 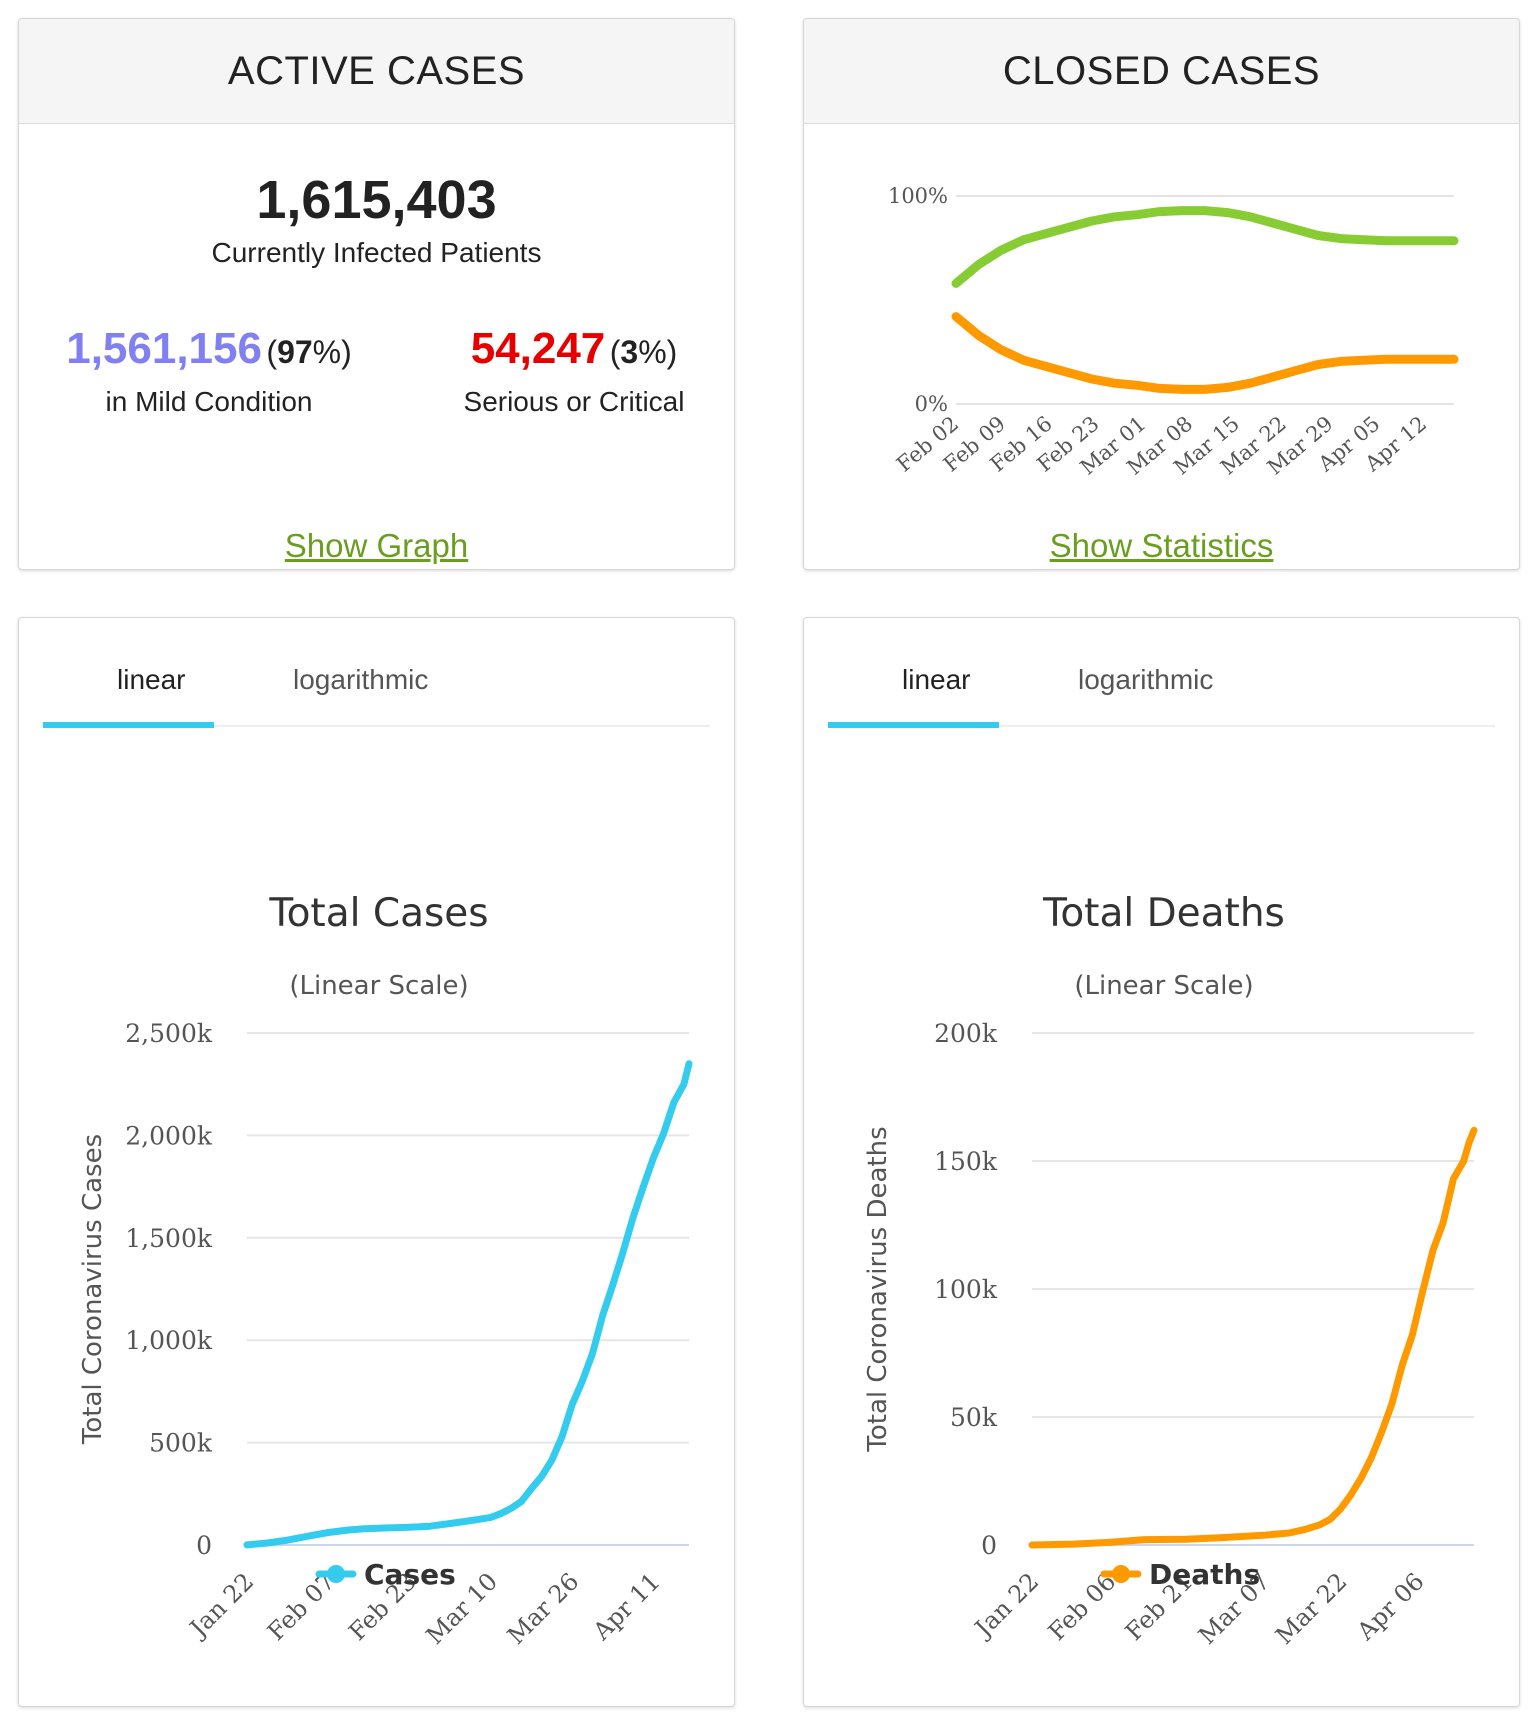 What do you see at coordinates (468, 1304) in the screenshot?
I see `cases-series-line` at bounding box center [468, 1304].